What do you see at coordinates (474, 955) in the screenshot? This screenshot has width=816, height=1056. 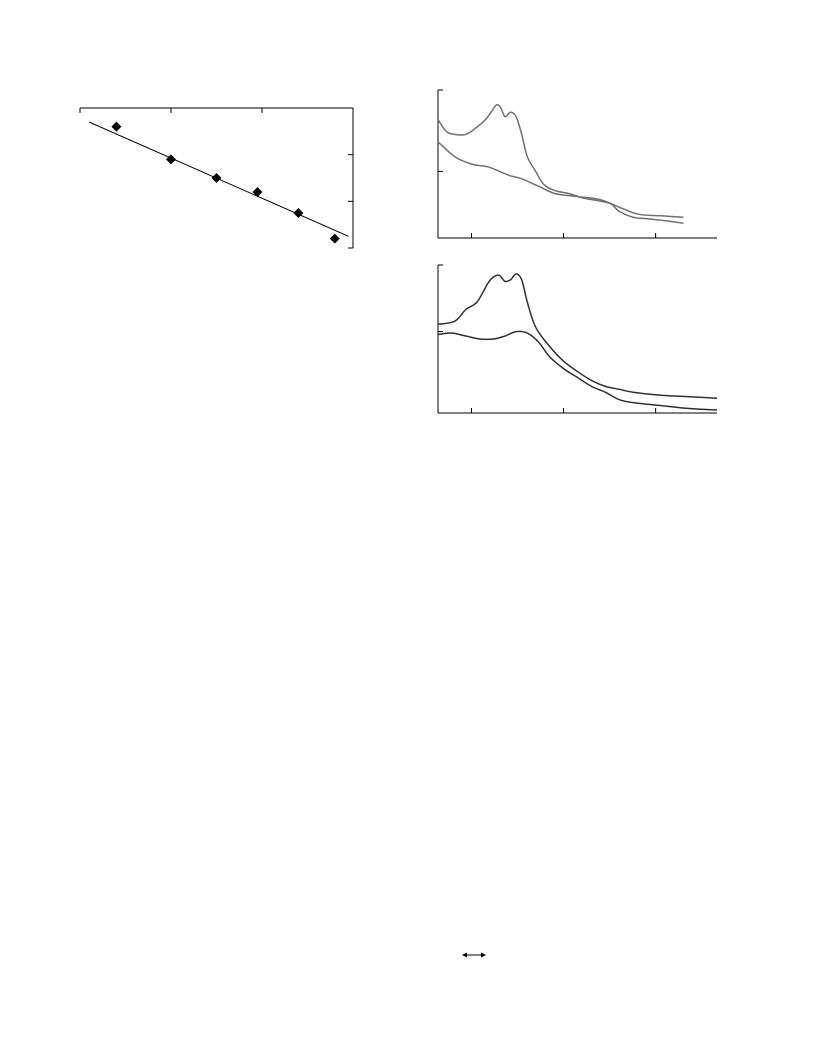 I see `double-arrow-icon` at bounding box center [474, 955].